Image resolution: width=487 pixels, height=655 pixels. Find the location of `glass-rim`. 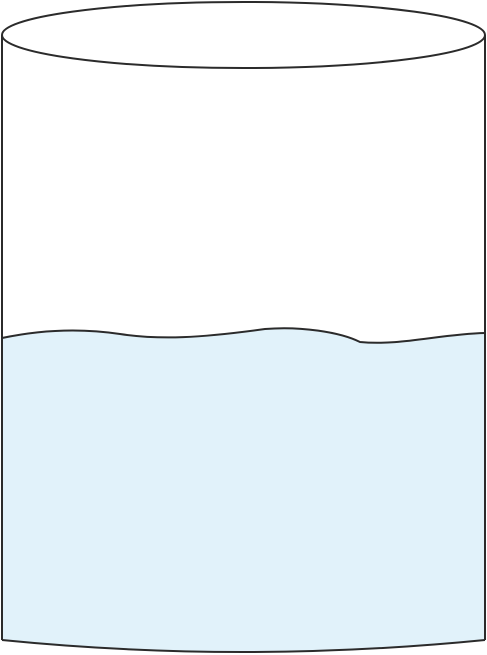

glass-rim is located at coordinates (243, 35).